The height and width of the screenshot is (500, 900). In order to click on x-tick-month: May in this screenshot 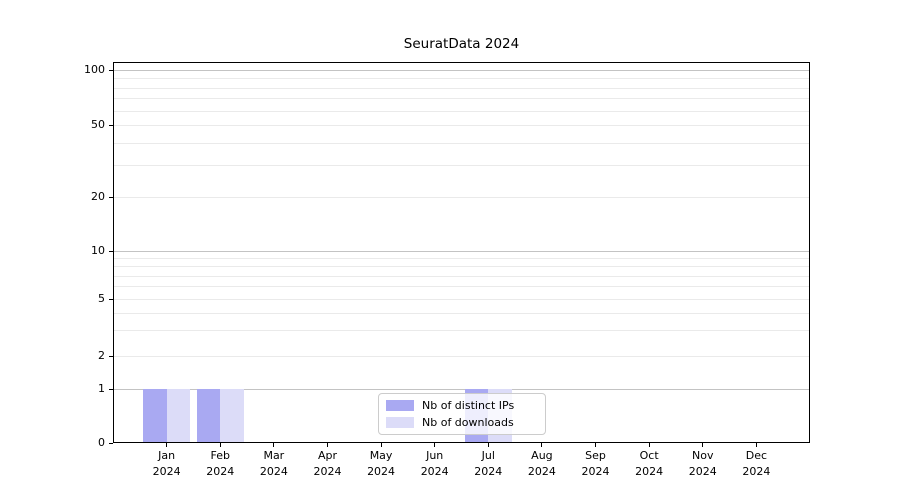, I will do `click(381, 455)`.